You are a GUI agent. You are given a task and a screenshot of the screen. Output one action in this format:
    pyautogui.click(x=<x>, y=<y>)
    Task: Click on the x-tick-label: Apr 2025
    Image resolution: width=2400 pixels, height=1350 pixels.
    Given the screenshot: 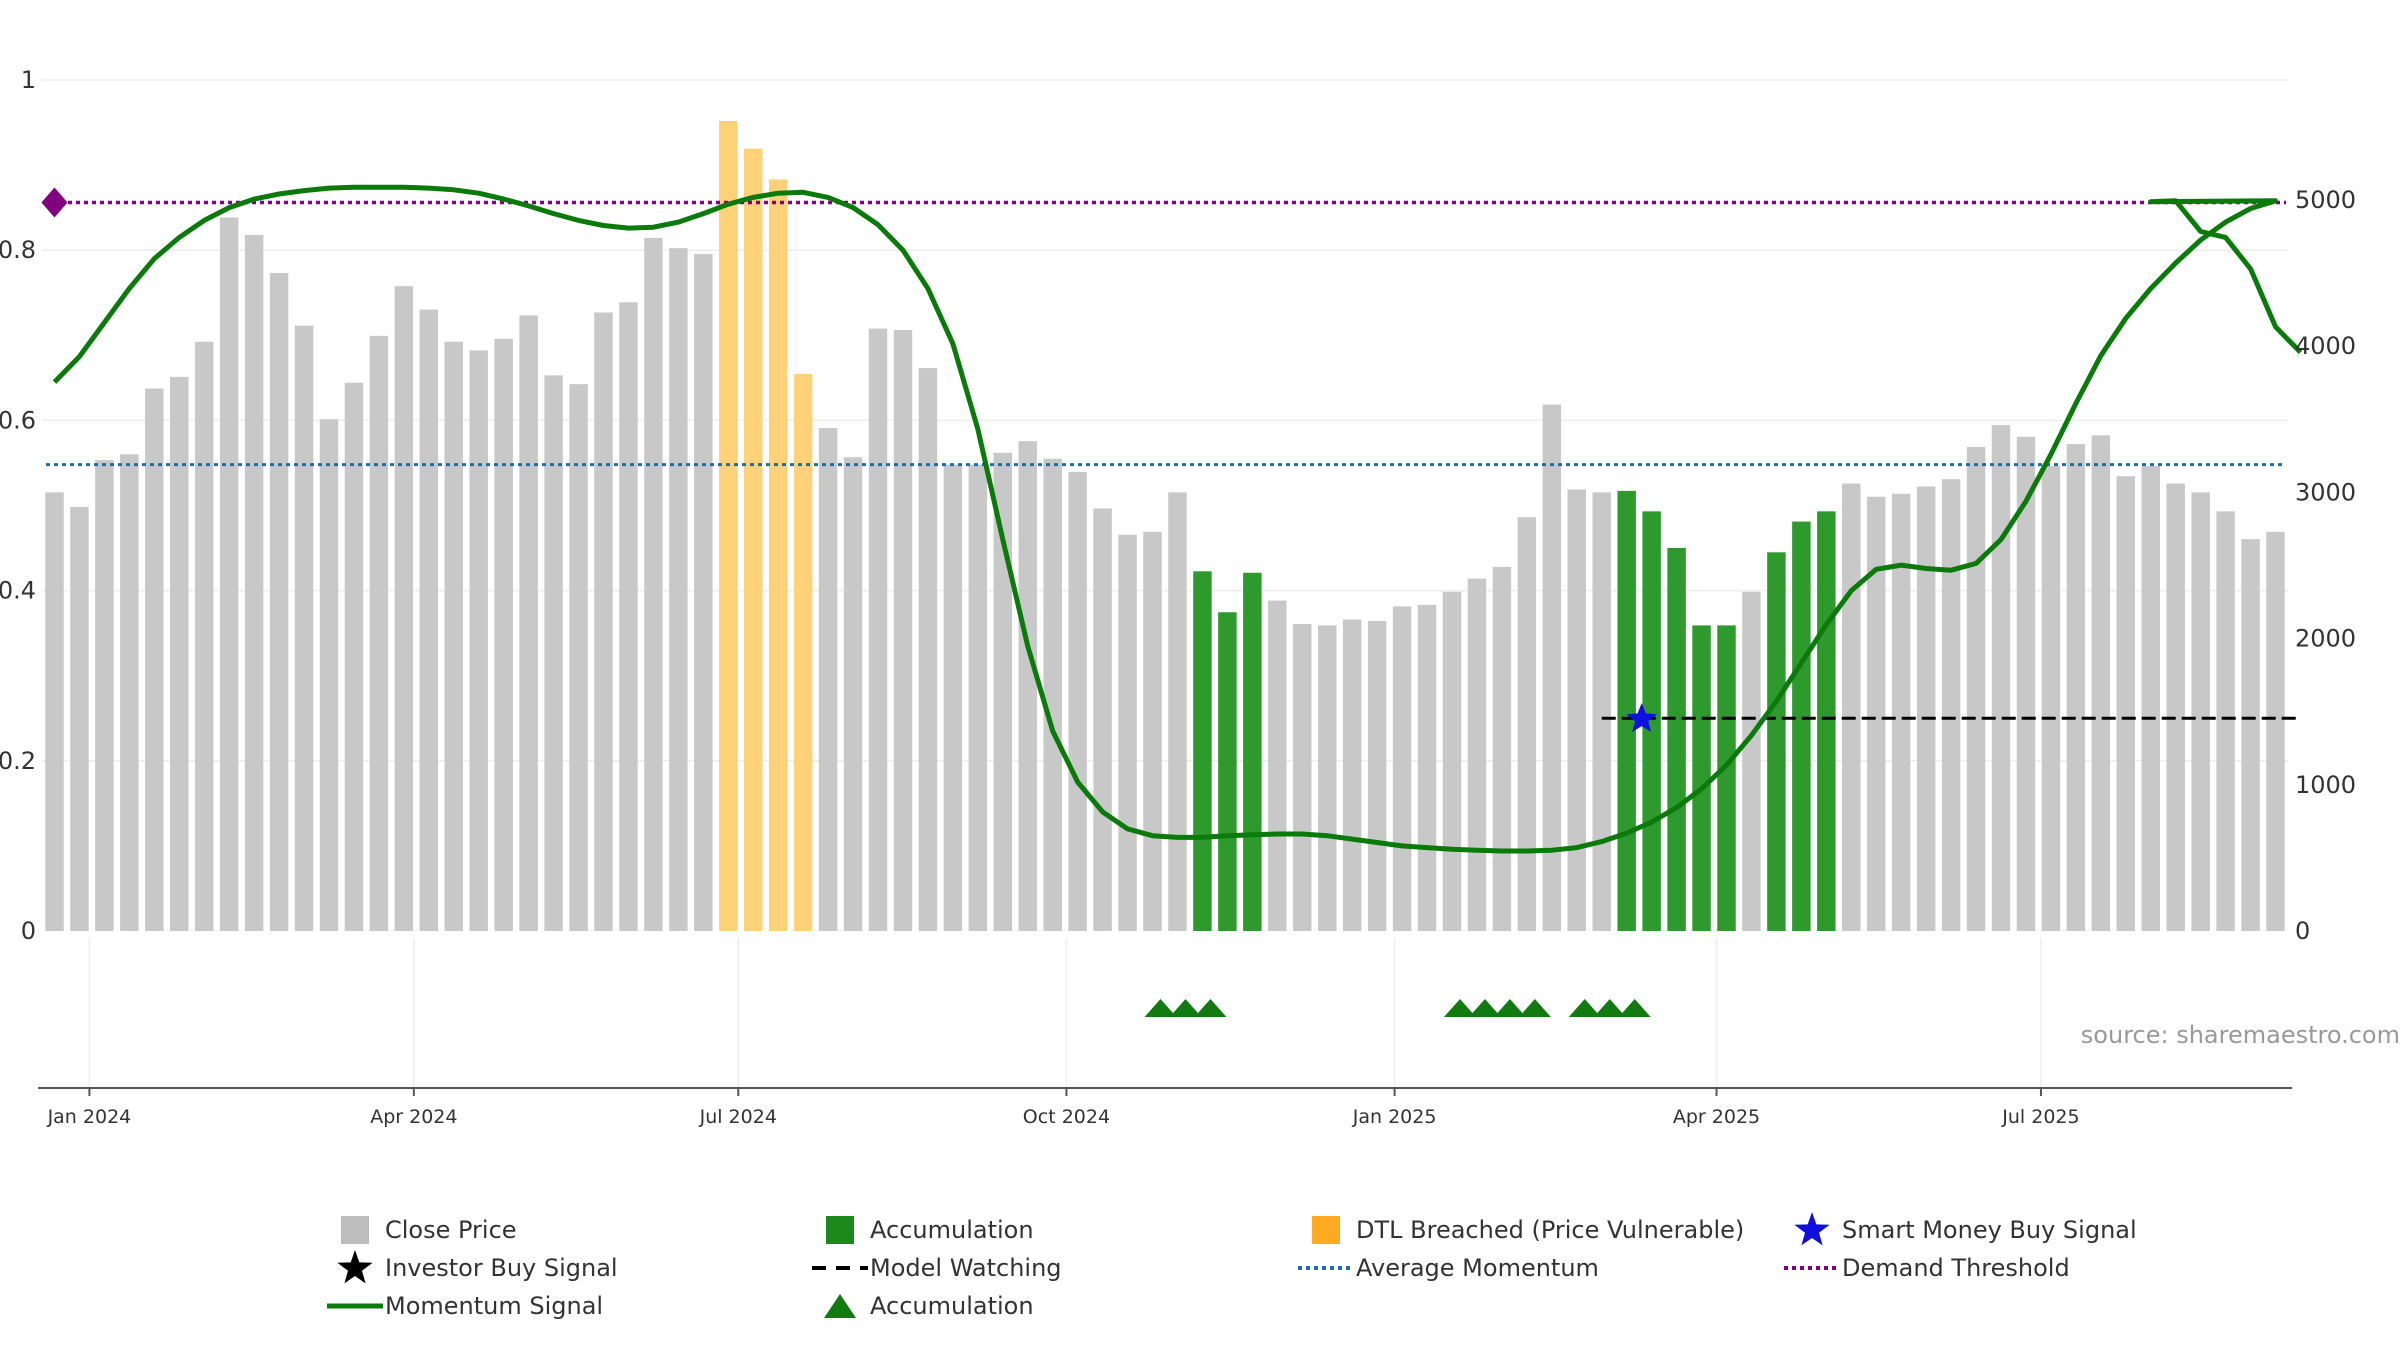 What is the action you would take?
    pyautogui.click(x=1716, y=1117)
    